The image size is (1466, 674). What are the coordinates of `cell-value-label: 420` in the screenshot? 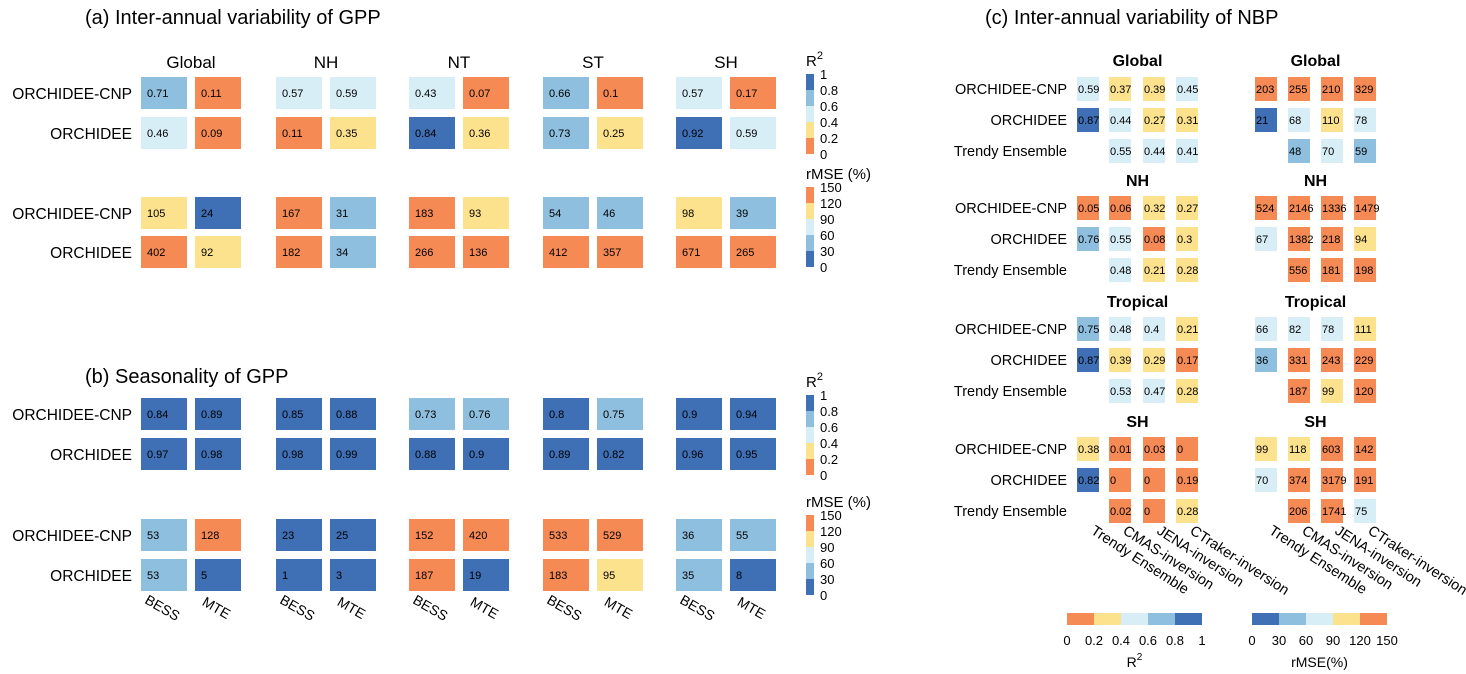 It's located at (478, 536).